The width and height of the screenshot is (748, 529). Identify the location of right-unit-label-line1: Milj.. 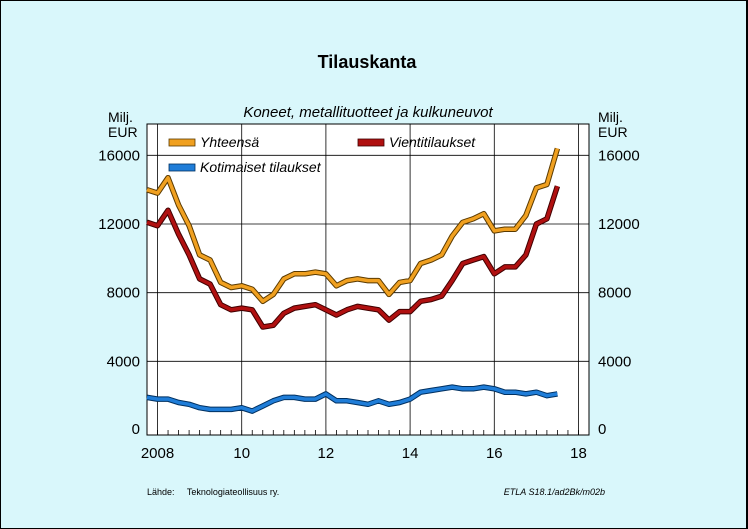
(610, 117).